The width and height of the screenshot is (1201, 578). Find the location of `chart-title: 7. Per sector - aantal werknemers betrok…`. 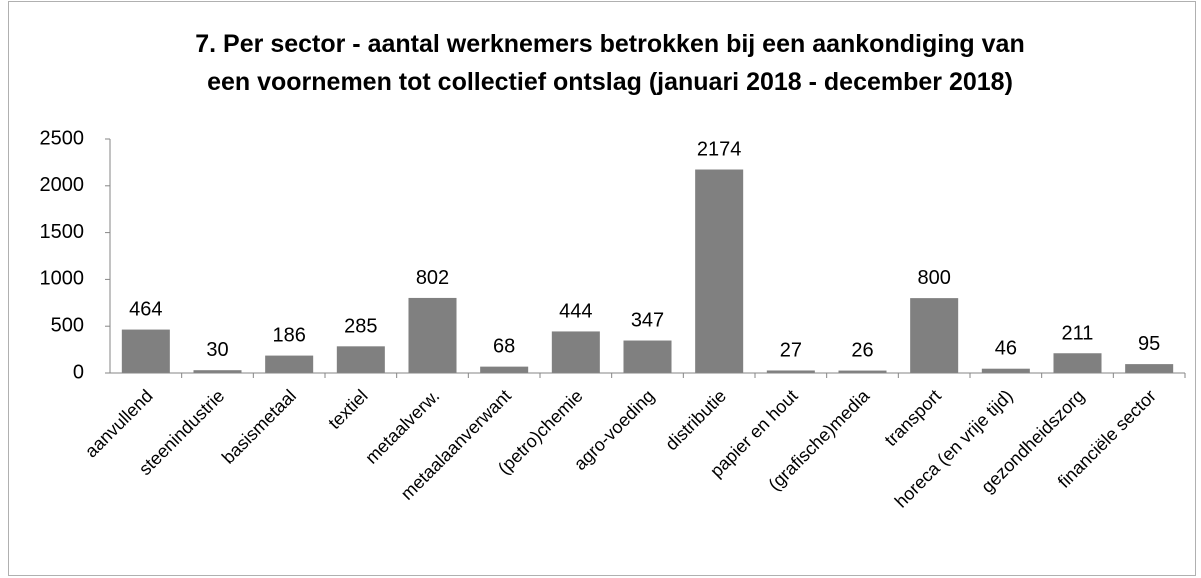

chart-title: 7. Per sector - aantal werknemers betrok… is located at coordinates (609, 44).